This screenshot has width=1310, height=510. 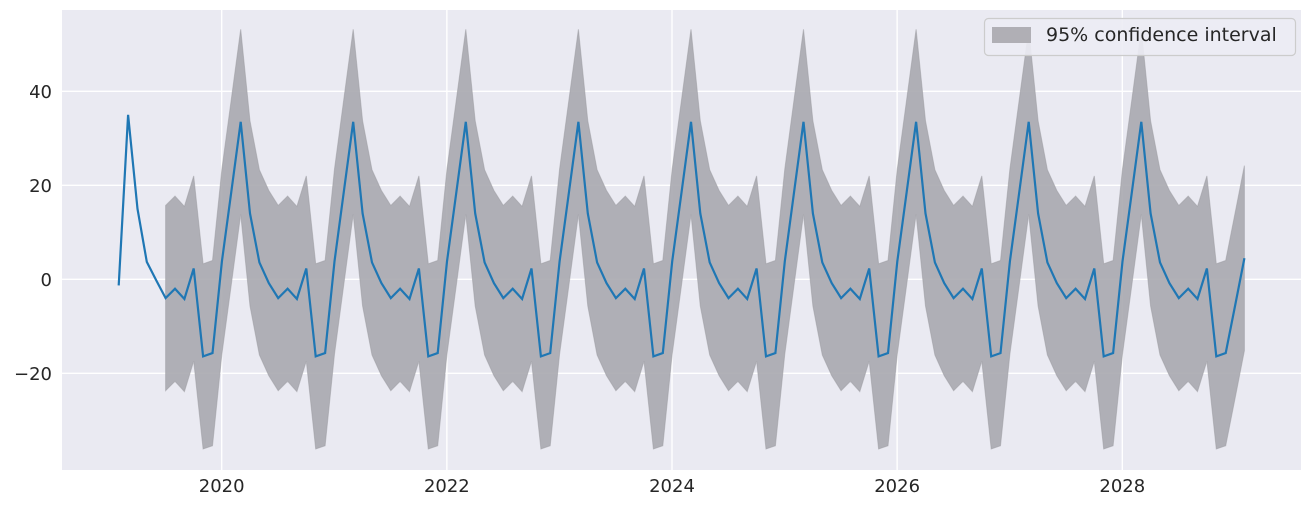 What do you see at coordinates (447, 486) in the screenshot?
I see `x-tick-label: 2022` at bounding box center [447, 486].